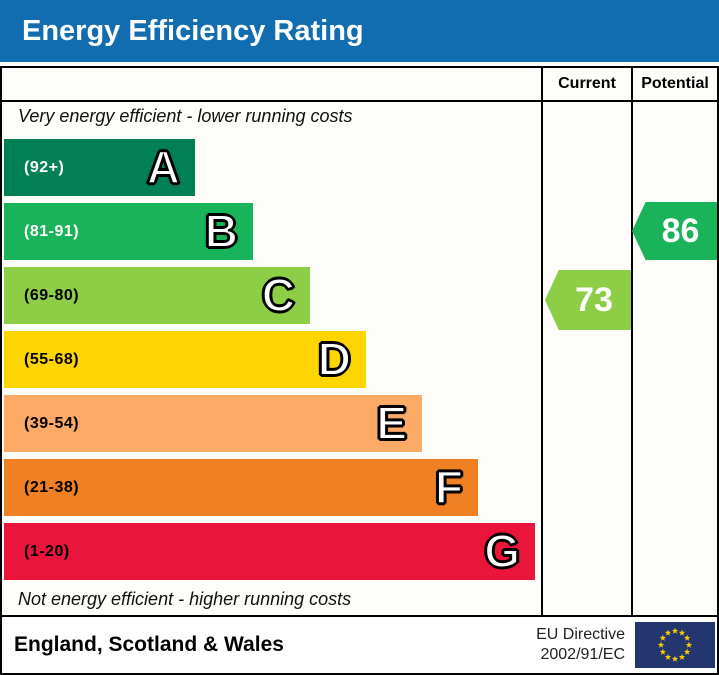 This screenshot has width=719, height=675. I want to click on band-row-c: (69-80) C, so click(271, 299).